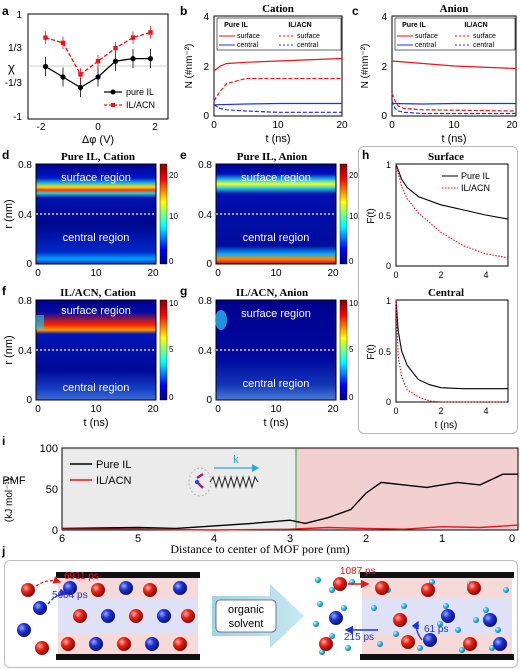 Image resolution: width=520 pixels, height=669 pixels. What do you see at coordinates (98, 127) in the screenshot?
I see `panel-a-xtick: 0` at bounding box center [98, 127].